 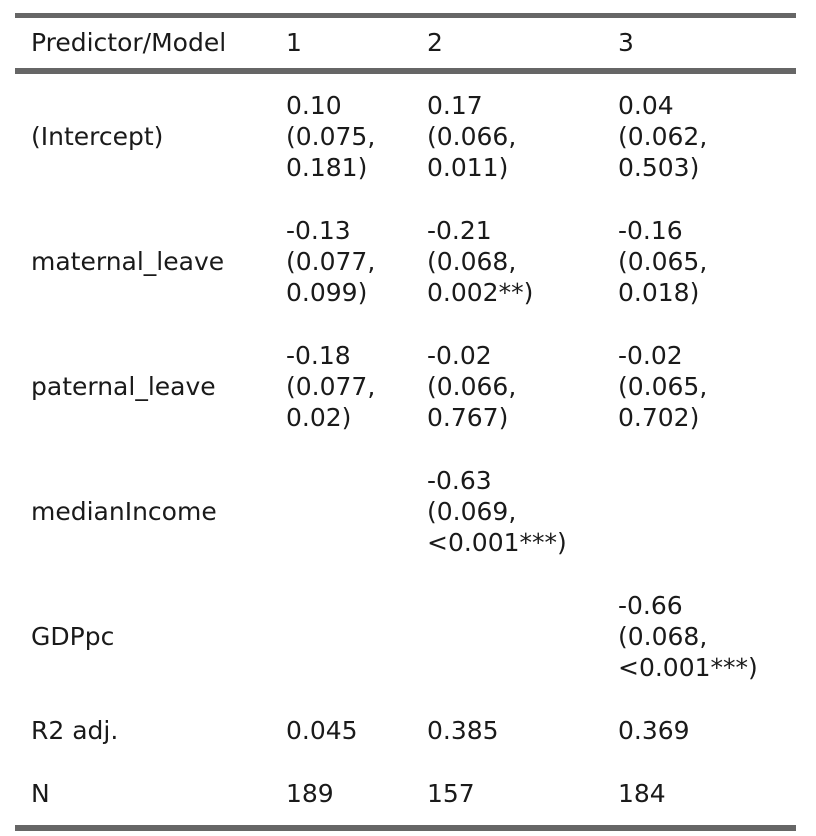 What do you see at coordinates (331, 261) in the screenshot?
I see `cell-model-1: -0.13 (0.077, 0.099)` at bounding box center [331, 261].